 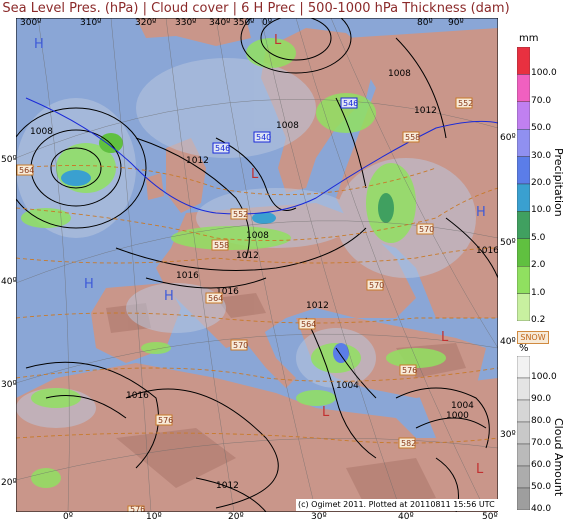 I want to click on lat-label: 20º, so click(x=9, y=483).